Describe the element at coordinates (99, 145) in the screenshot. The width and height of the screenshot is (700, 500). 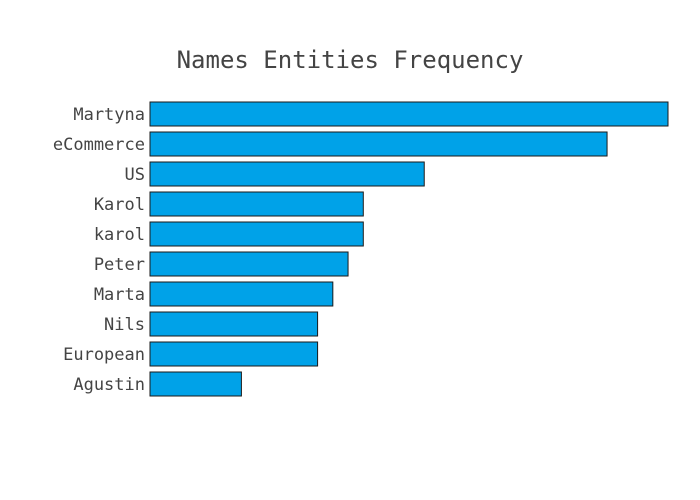
I see `category-label-ecommerce: eCommerce` at that location.